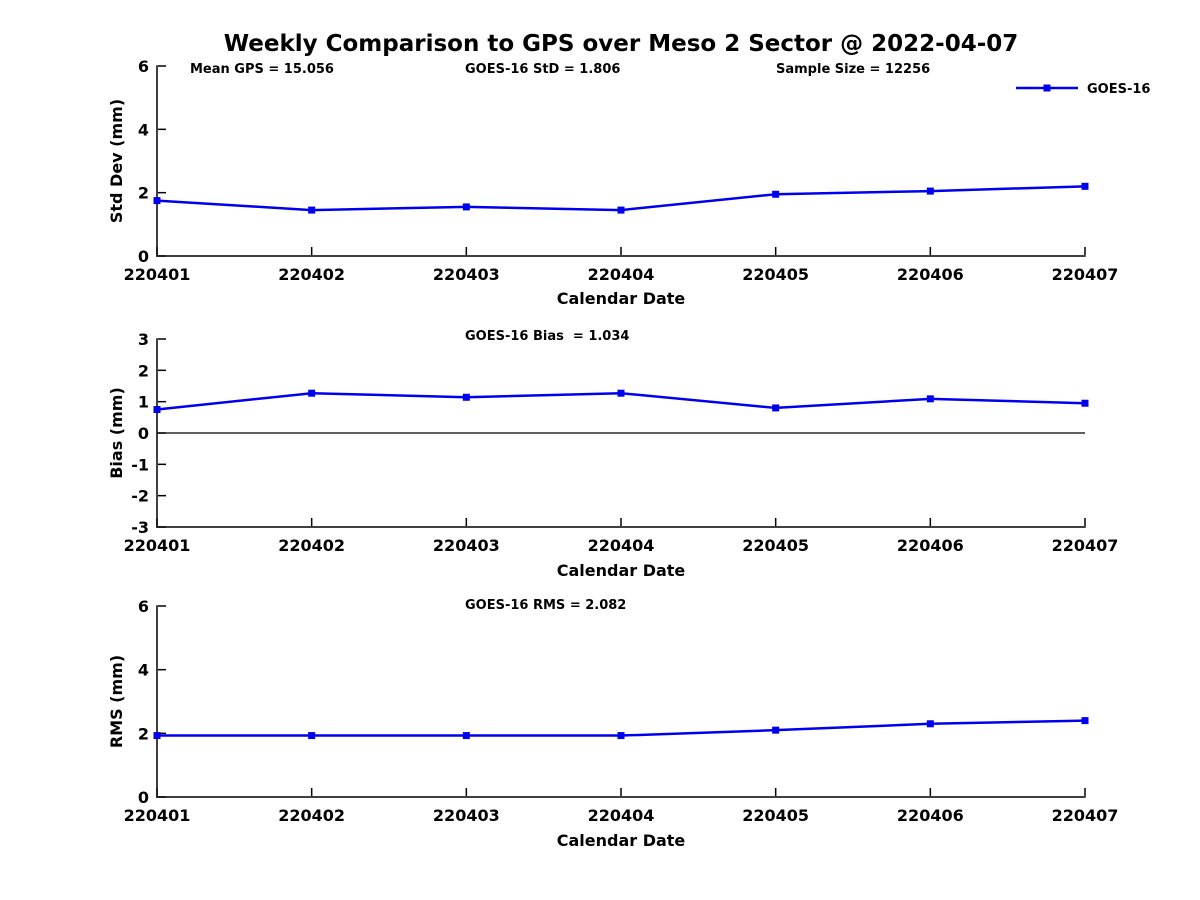 This screenshot has height=900, width=1200. What do you see at coordinates (116, 161) in the screenshot?
I see `y-axis-label: Std Dev (mm)` at bounding box center [116, 161].